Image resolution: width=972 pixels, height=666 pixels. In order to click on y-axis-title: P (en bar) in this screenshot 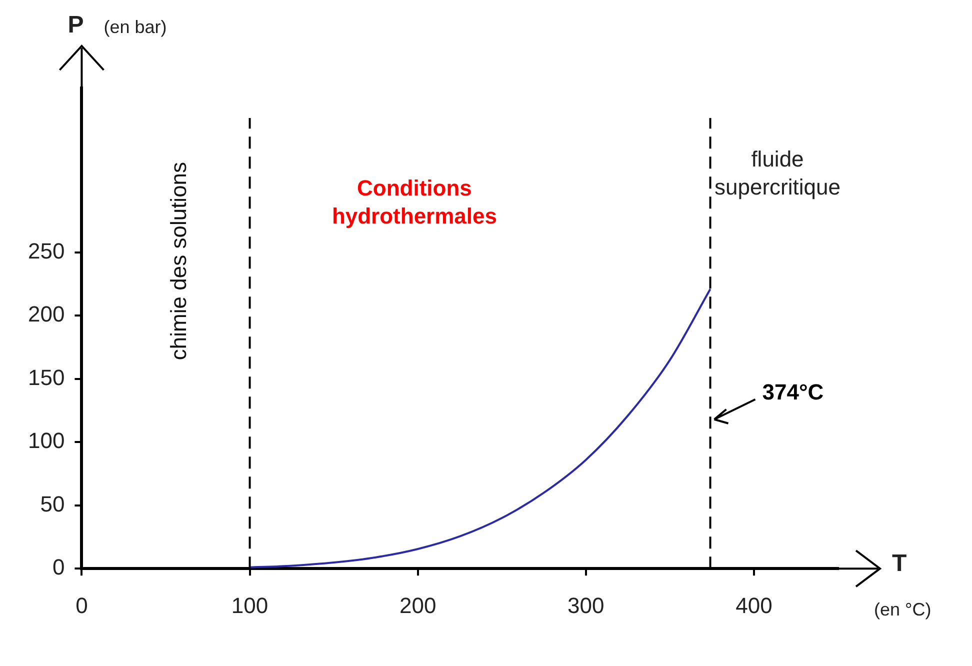, I will do `click(117, 25)`.